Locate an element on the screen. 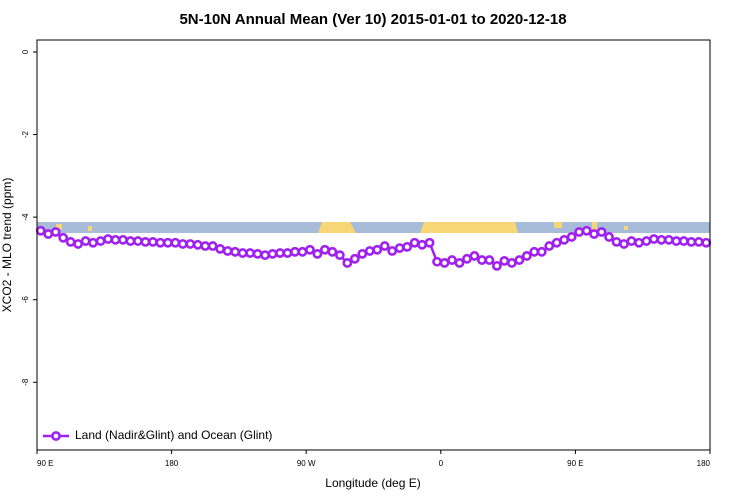 The width and height of the screenshot is (750, 500). legend-marker is located at coordinates (56, 436).